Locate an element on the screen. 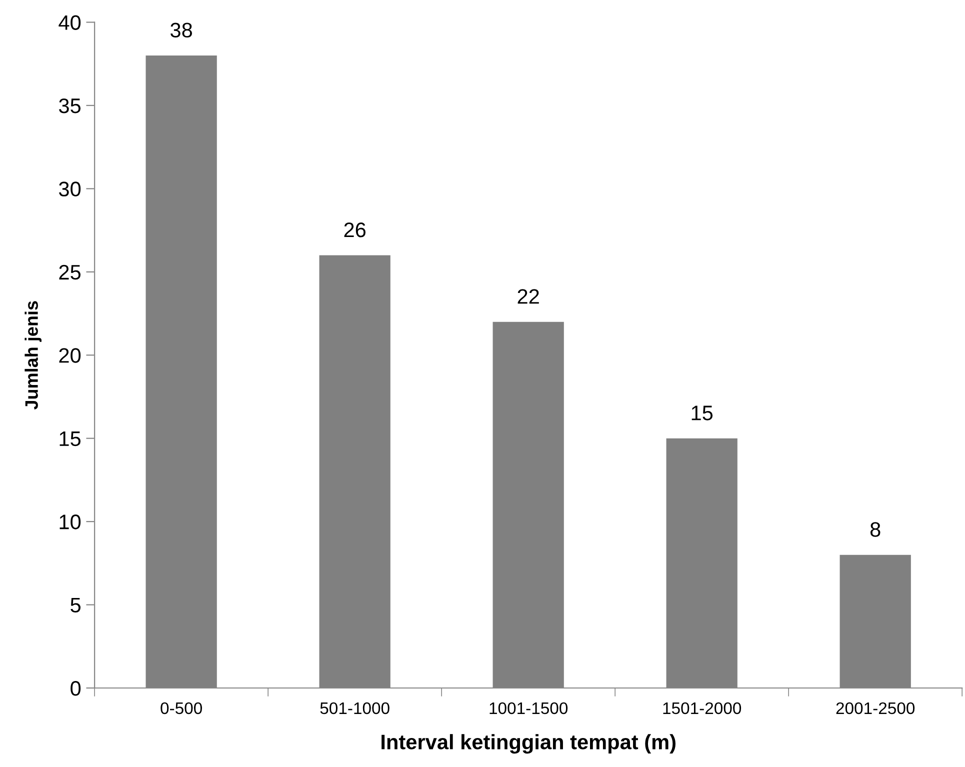 The width and height of the screenshot is (965, 767). x-tick-label: 1501-2000 is located at coordinates (702, 708).